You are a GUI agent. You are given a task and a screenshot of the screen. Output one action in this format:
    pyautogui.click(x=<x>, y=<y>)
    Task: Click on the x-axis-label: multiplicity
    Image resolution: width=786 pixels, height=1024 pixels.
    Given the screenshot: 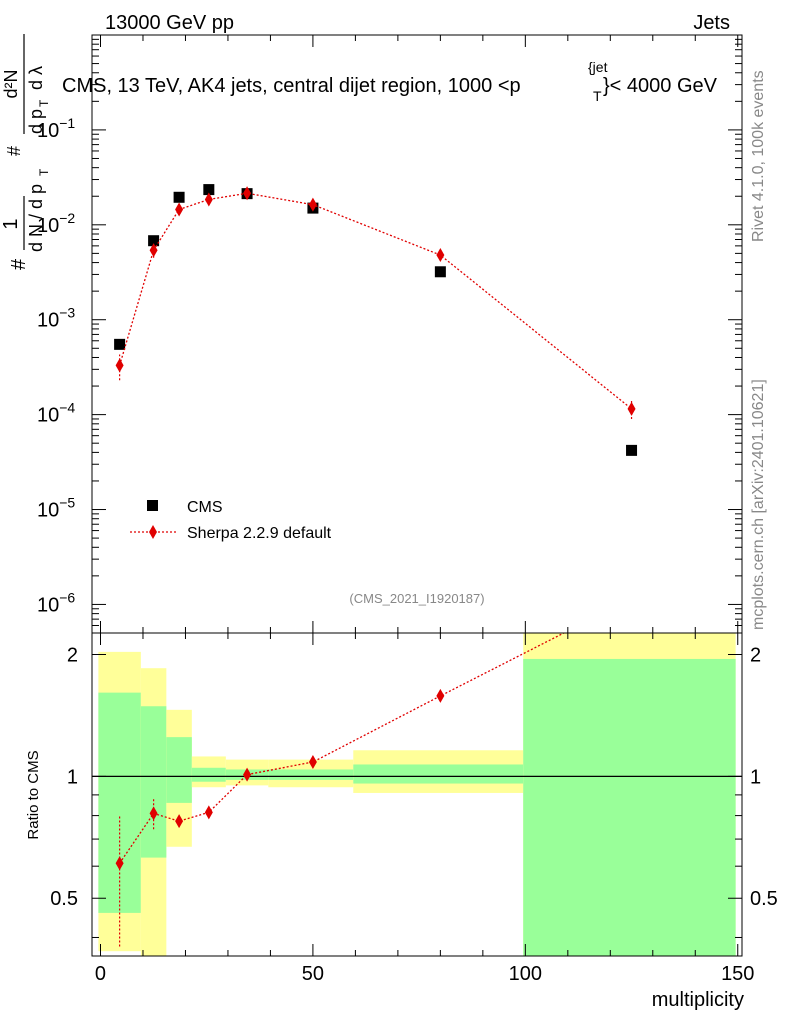 What is the action you would take?
    pyautogui.click(x=698, y=1000)
    